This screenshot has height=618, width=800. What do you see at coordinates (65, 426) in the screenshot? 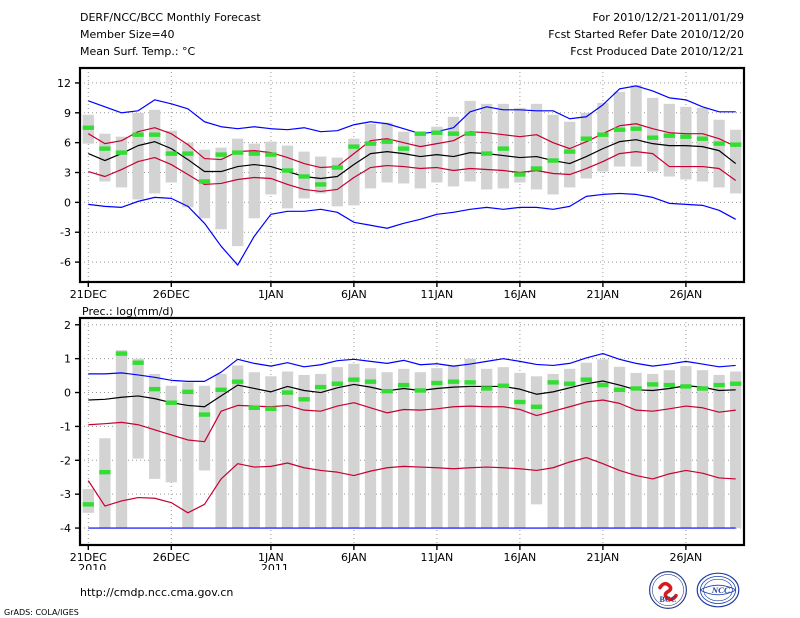
I see `y-axis-tick-label: -1` at bounding box center [65, 426].